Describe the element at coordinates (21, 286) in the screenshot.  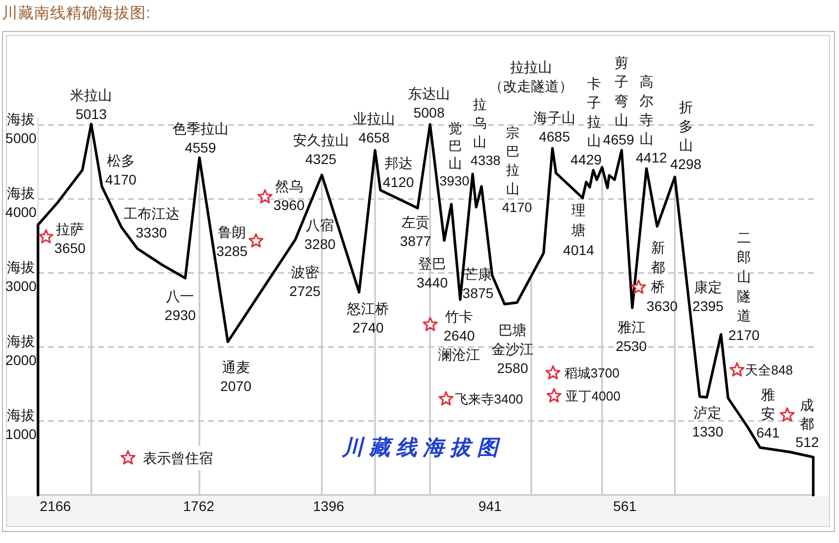
I see `y-tick-label: 3000` at that location.